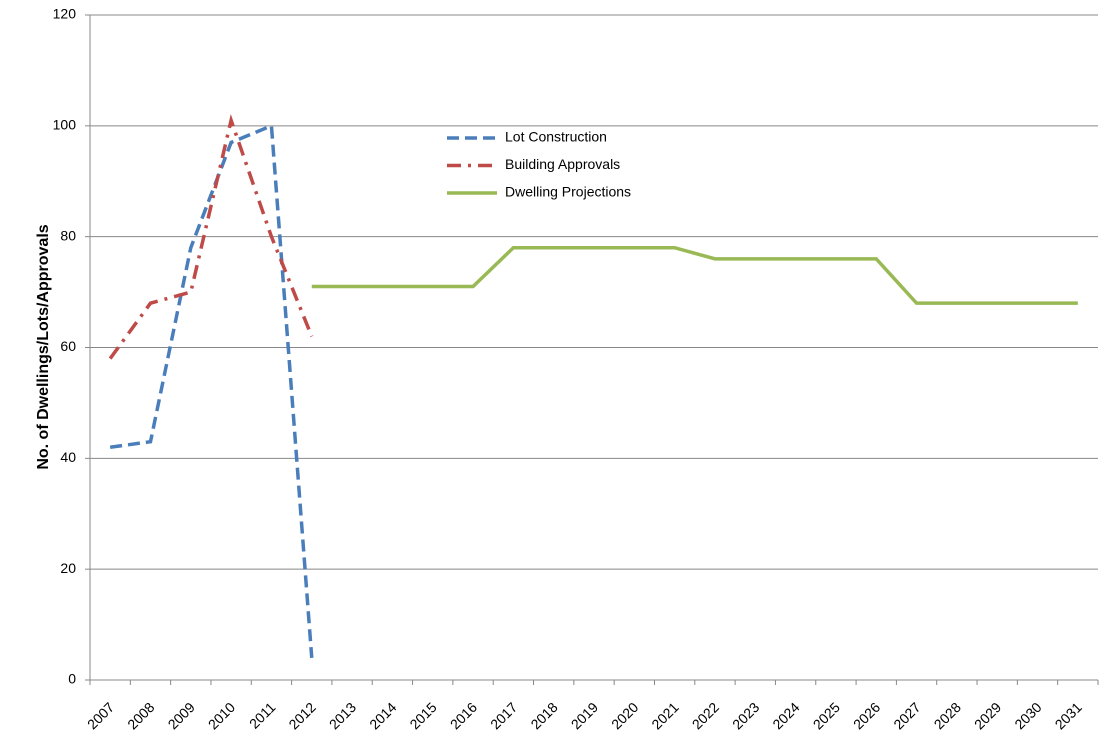  Describe the element at coordinates (65, 14) in the screenshot. I see `y-tick-label: 120` at that location.